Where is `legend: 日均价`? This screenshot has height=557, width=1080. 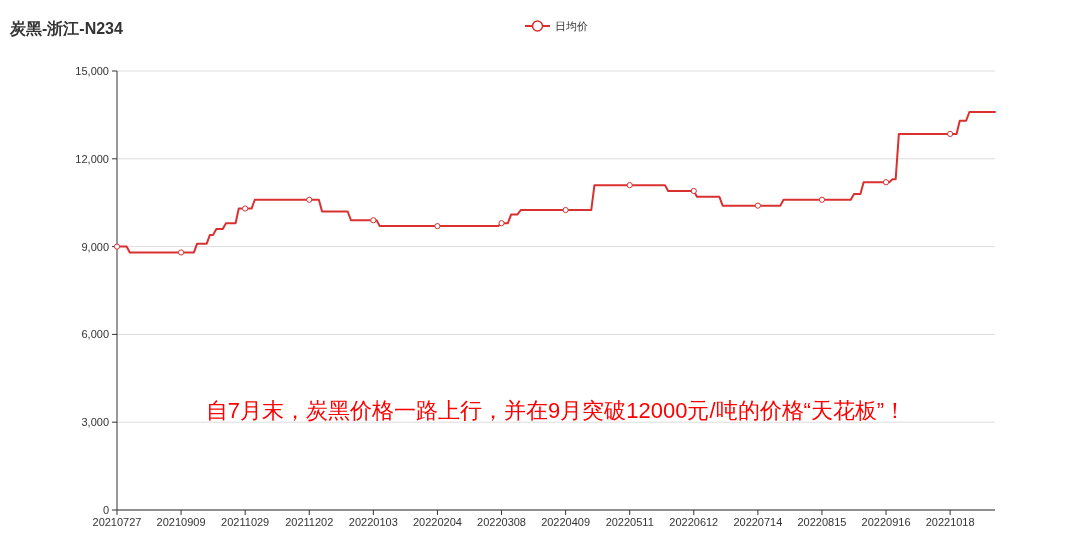 legend: 日均价 is located at coordinates (556, 26).